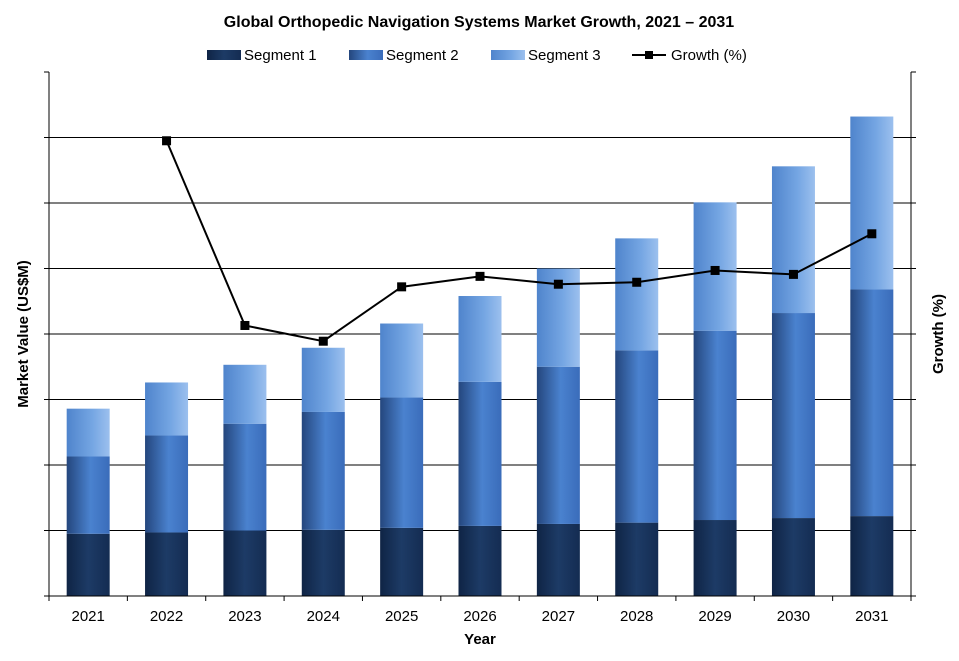  Describe the element at coordinates (245, 394) in the screenshot. I see `bar-segment-3-2023` at that location.